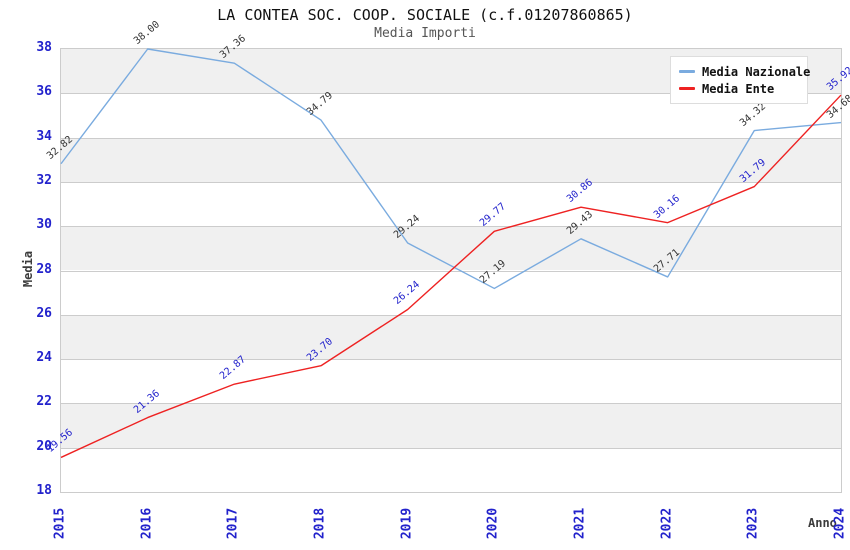  I want to click on x-tick-label: 2021, so click(580, 523).